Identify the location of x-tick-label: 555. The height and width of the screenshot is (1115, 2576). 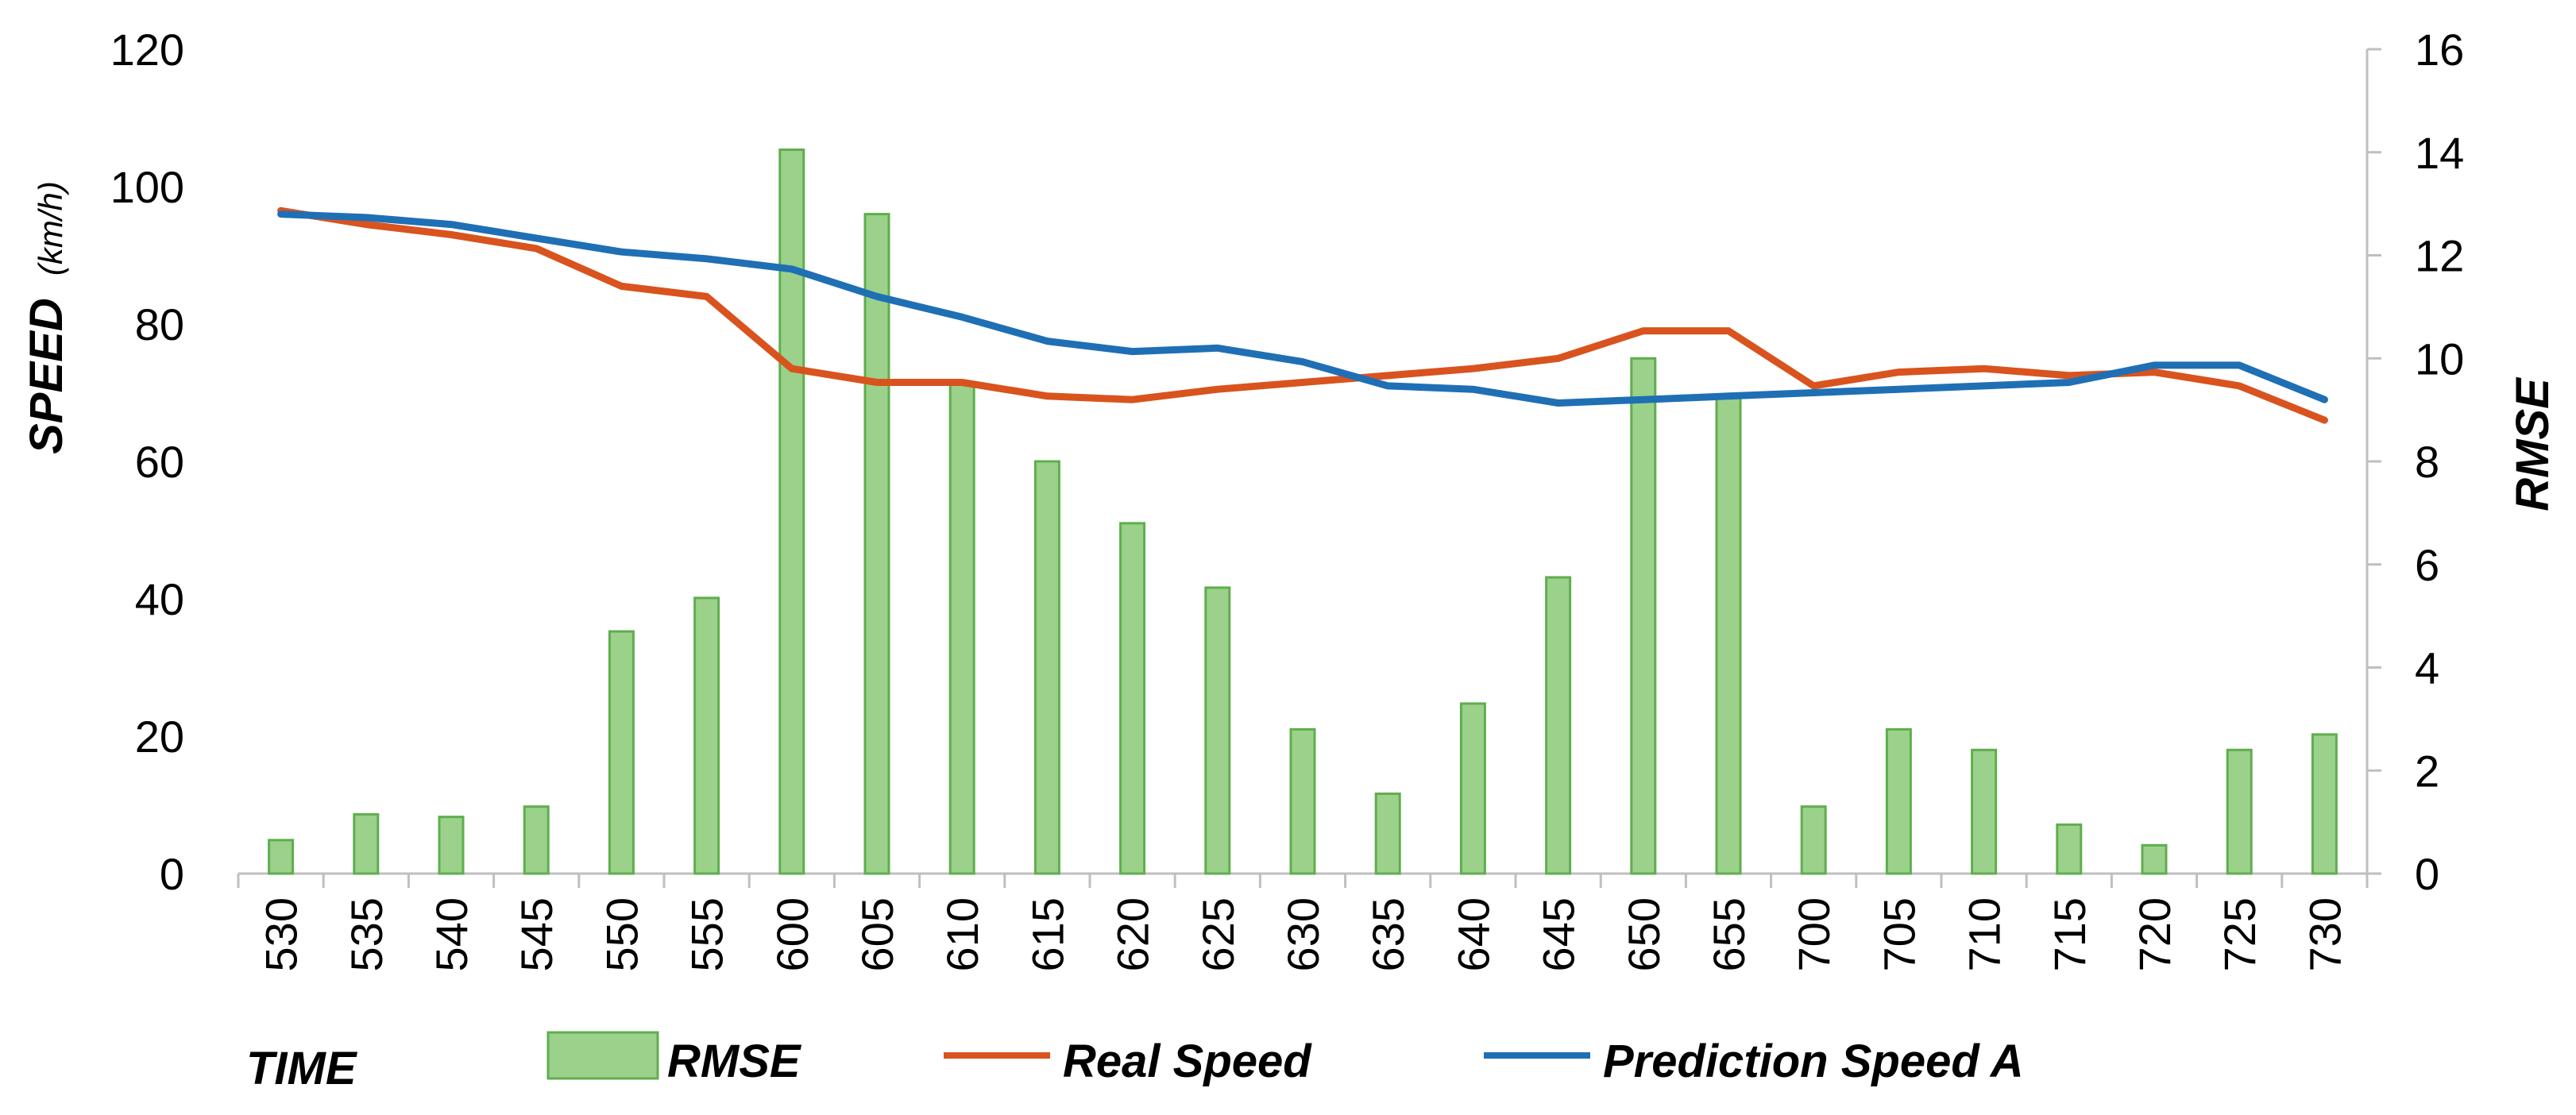
(707, 934).